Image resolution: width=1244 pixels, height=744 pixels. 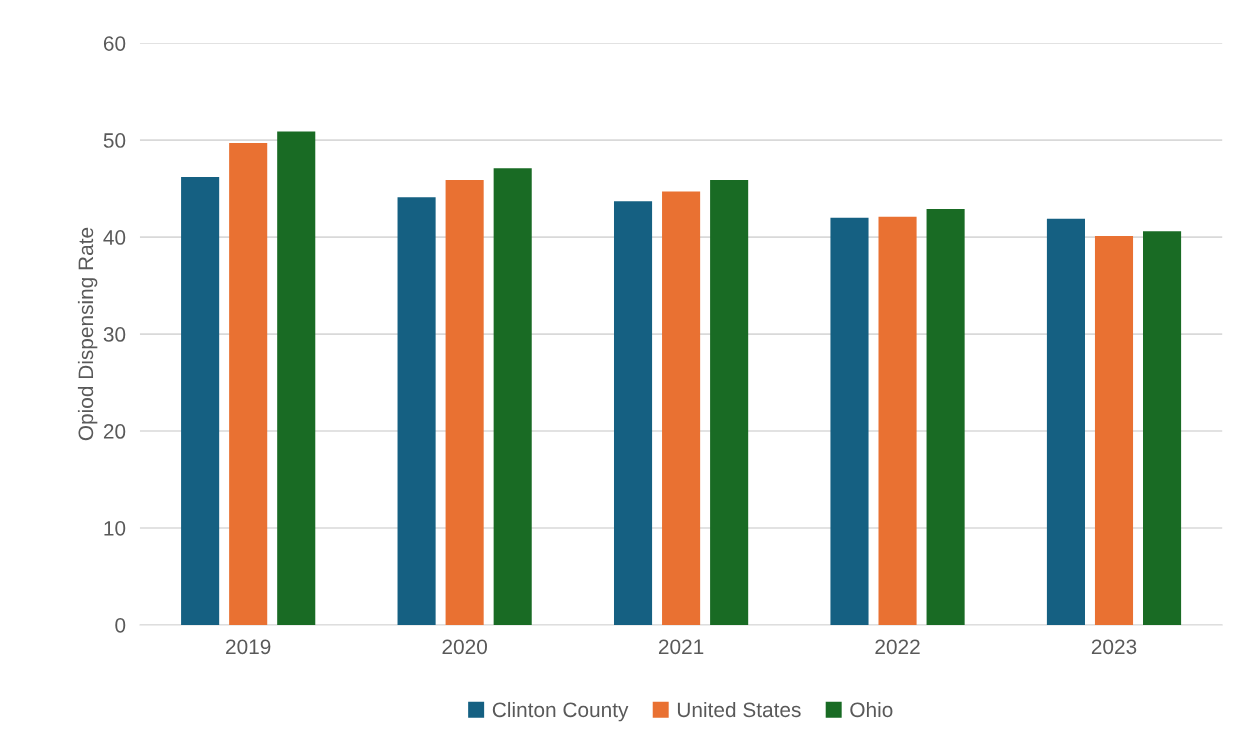 I want to click on legend-label: Clinton County, so click(x=560, y=711).